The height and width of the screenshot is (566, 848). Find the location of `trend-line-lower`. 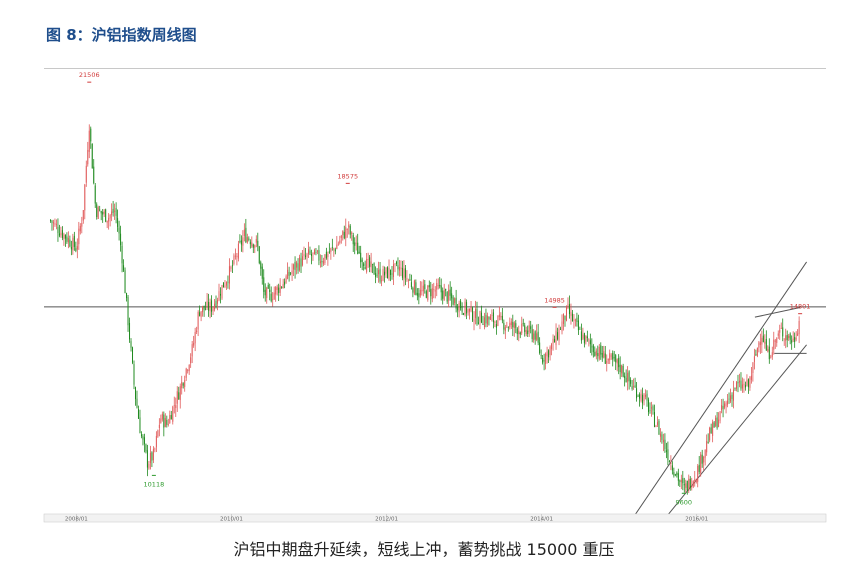

trend-line-lower is located at coordinates (735, 432).